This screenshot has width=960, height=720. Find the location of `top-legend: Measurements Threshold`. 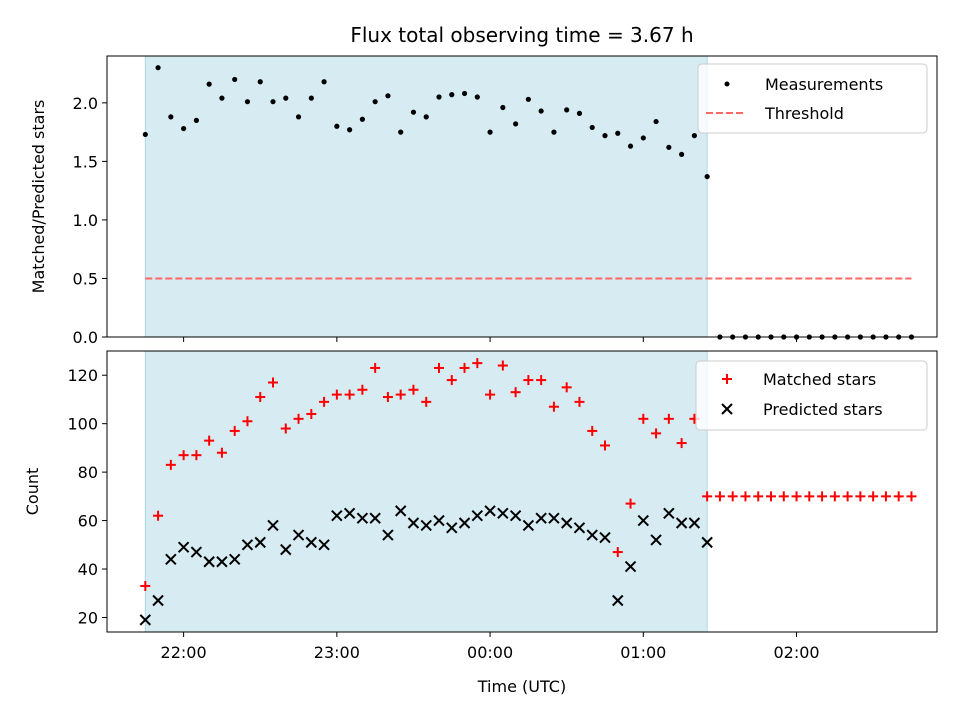

top-legend: Measurements Threshold is located at coordinates (812, 98).